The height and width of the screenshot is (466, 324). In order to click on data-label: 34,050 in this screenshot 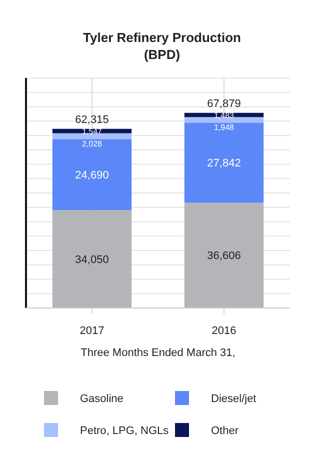, I will do `click(92, 260)`.